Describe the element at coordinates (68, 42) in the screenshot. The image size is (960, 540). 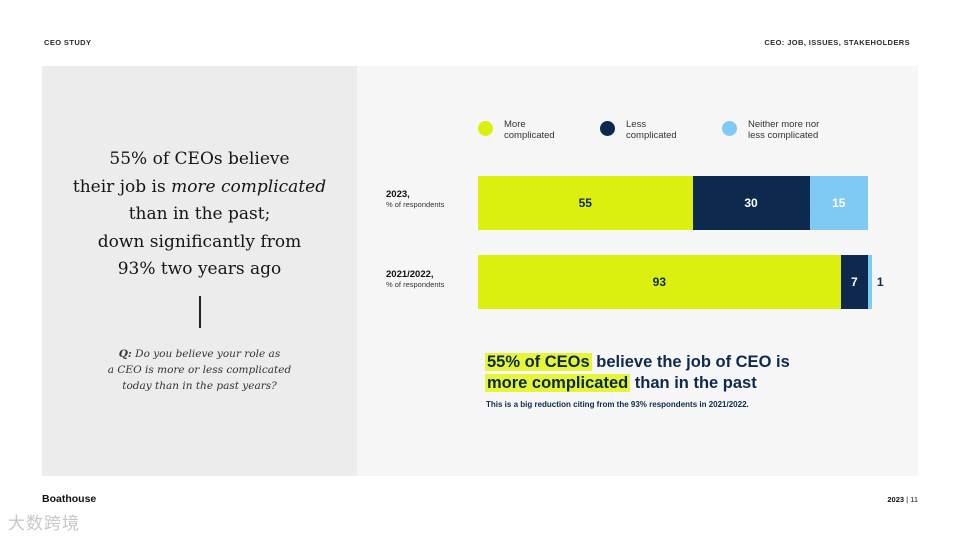
I see `header-left: CEO STUDY` at that location.